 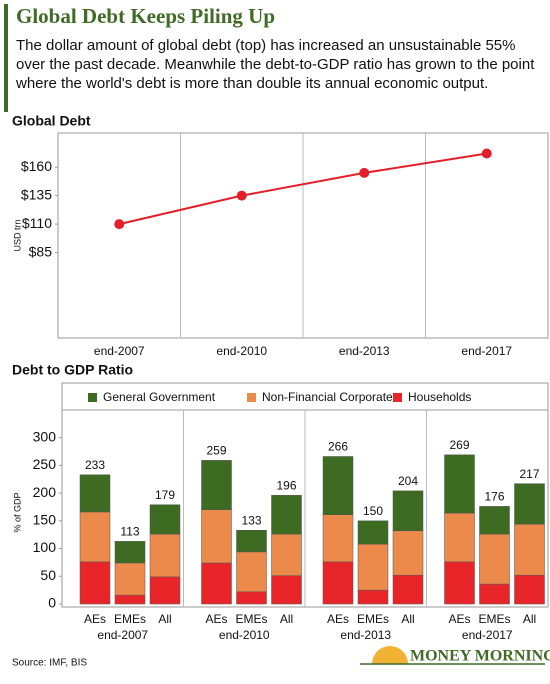 What do you see at coordinates (45, 547) in the screenshot?
I see `y-tick-label: 100` at bounding box center [45, 547].